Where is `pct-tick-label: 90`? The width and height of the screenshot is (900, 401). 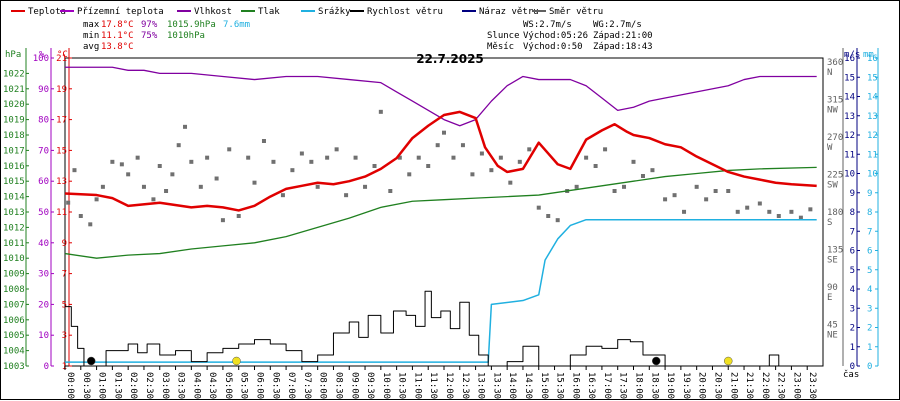
pct-tick-label: 90 is located at coordinates (43, 90).